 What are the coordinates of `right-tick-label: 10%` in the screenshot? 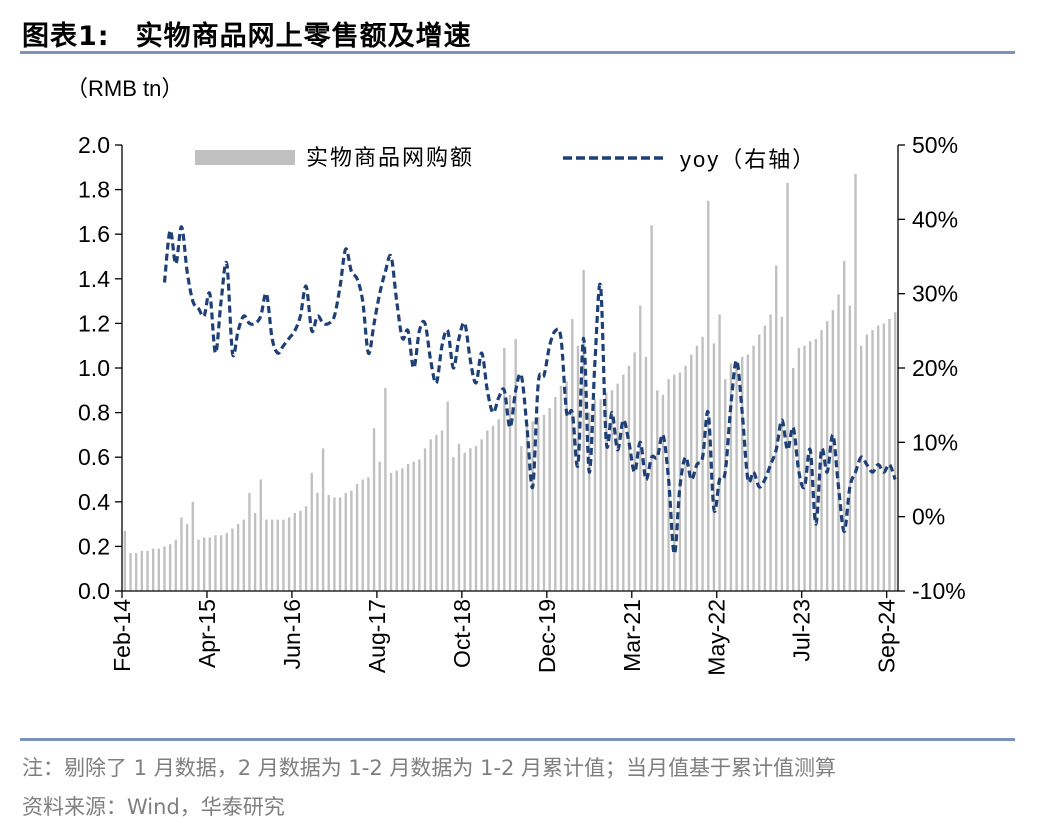 It's located at (935, 442).